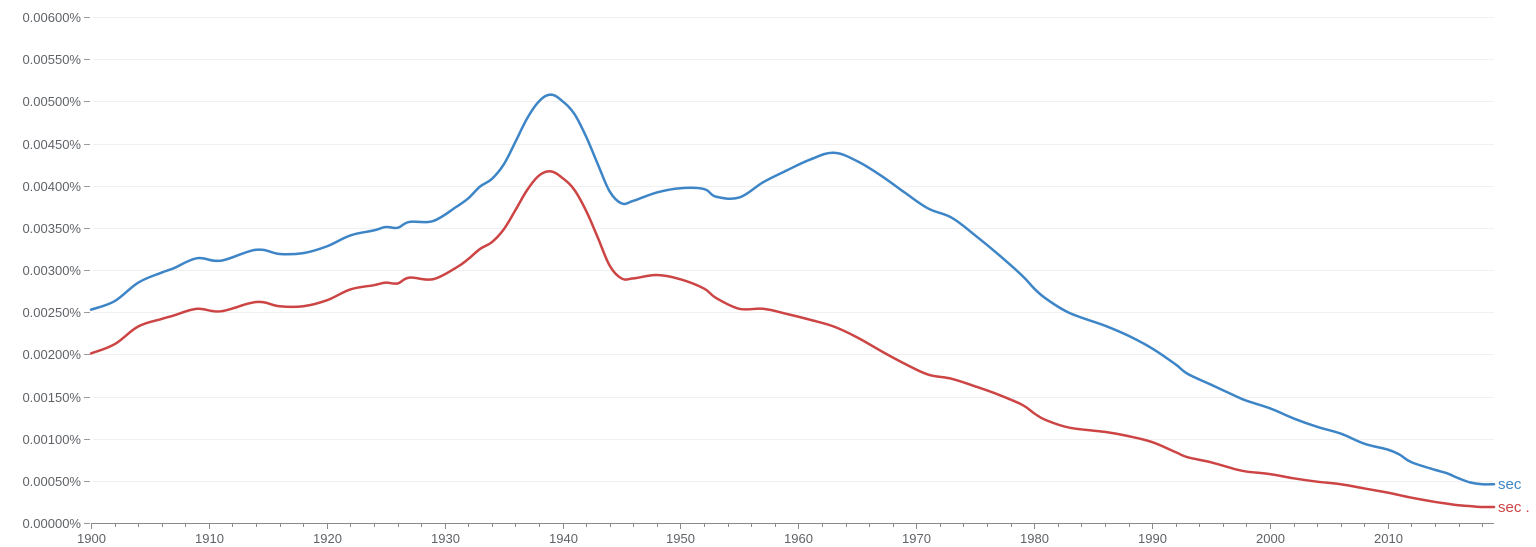 Image resolution: width=1536 pixels, height=547 pixels. What do you see at coordinates (916, 538) in the screenshot?
I see `x-tick-label: 1970` at bounding box center [916, 538].